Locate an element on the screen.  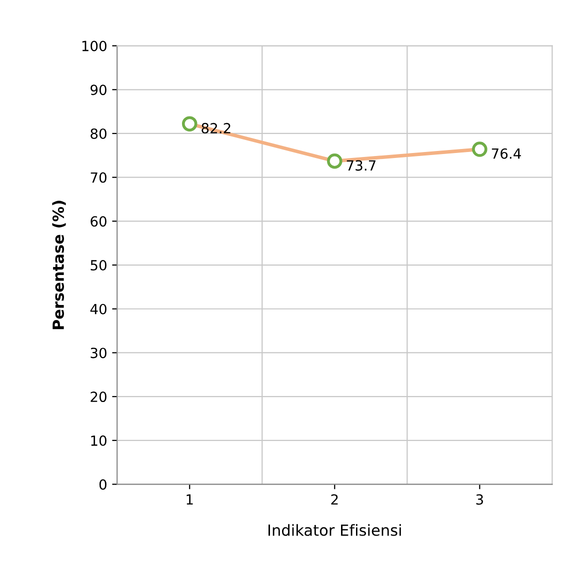
y-tick-label: 60 is located at coordinates (98, 221).